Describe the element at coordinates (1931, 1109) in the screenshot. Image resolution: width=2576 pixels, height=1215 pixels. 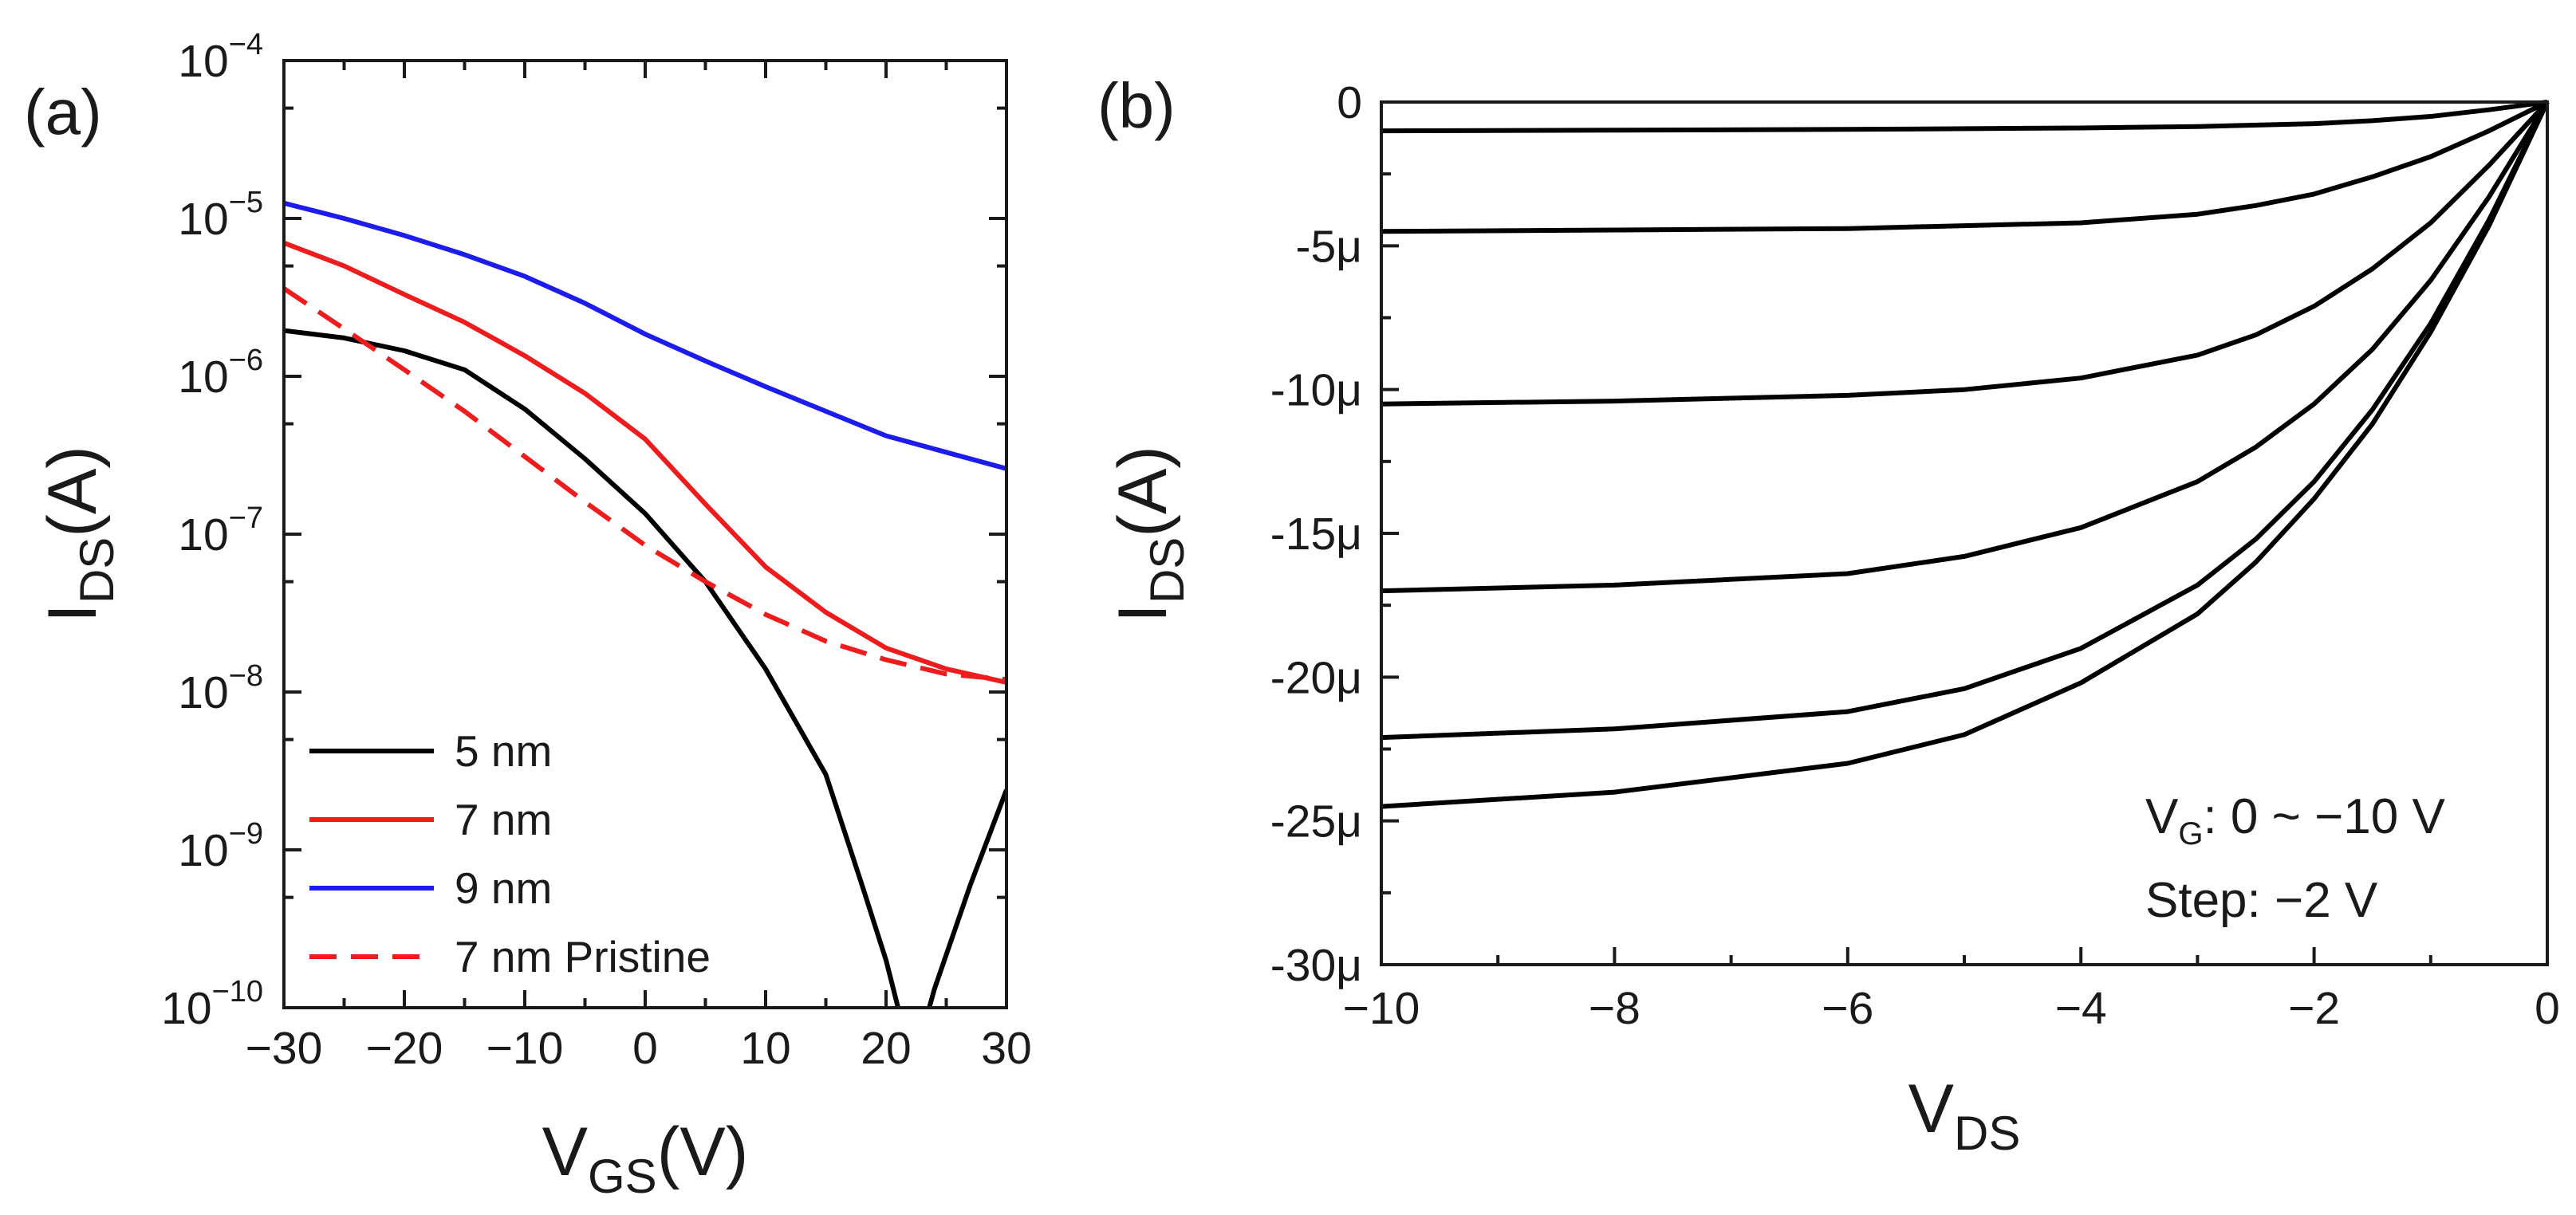
I see `panel-b-xlabel-main: V` at that location.